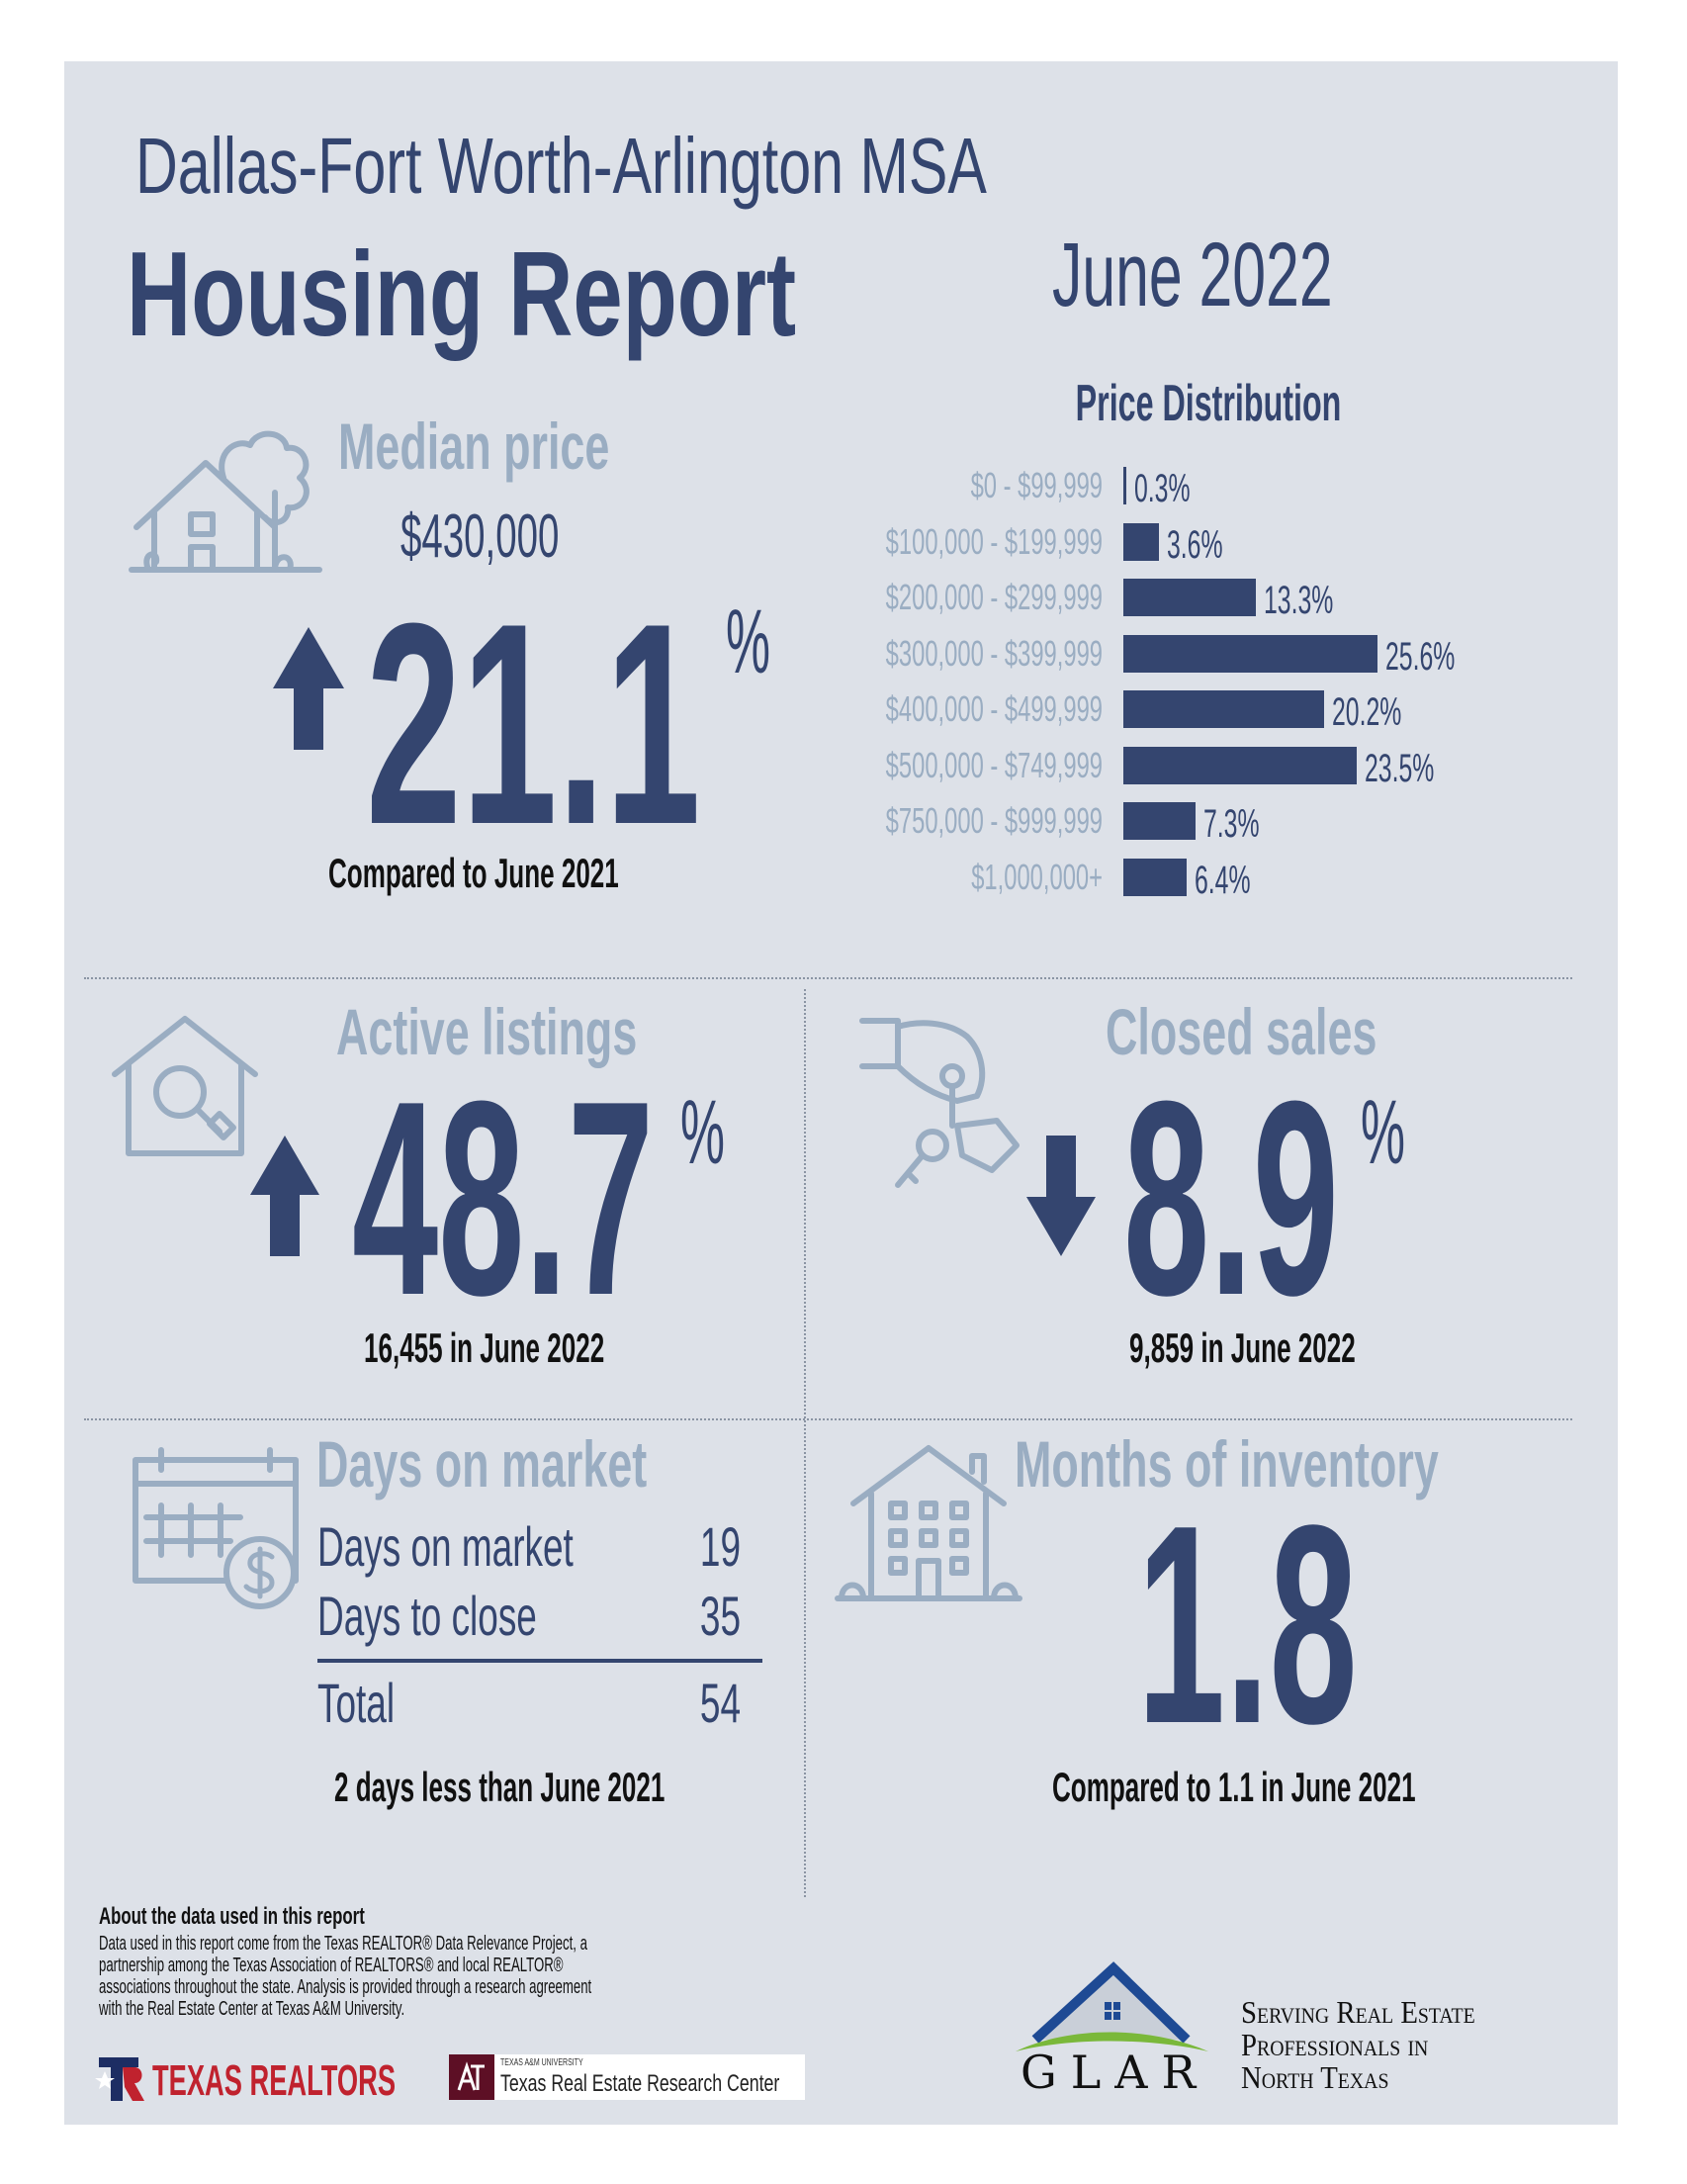 Image resolution: width=1687 pixels, height=2184 pixels. I want to click on active-listings-heading: Active listings, so click(487, 1031).